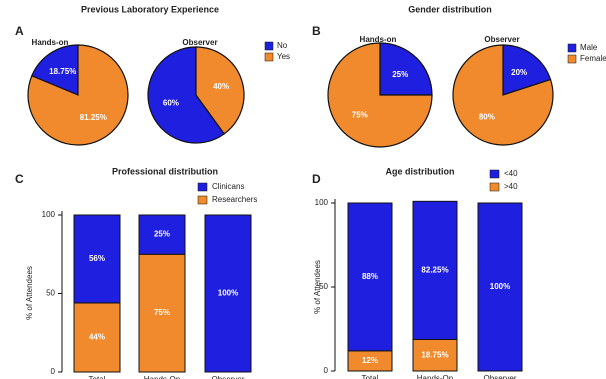 The image size is (606, 379). I want to click on legend-label: Female, so click(593, 58).